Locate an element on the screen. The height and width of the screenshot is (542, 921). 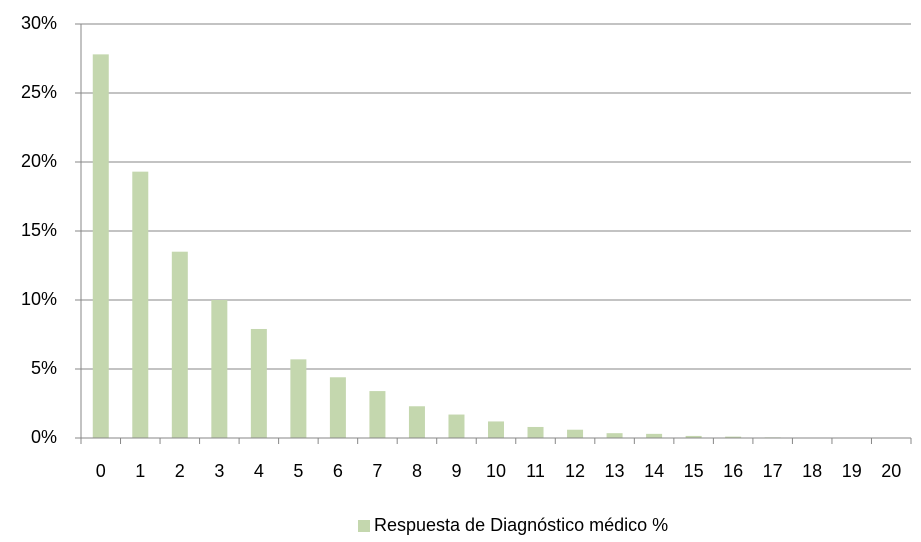
x-tick-label: 16 is located at coordinates (733, 471).